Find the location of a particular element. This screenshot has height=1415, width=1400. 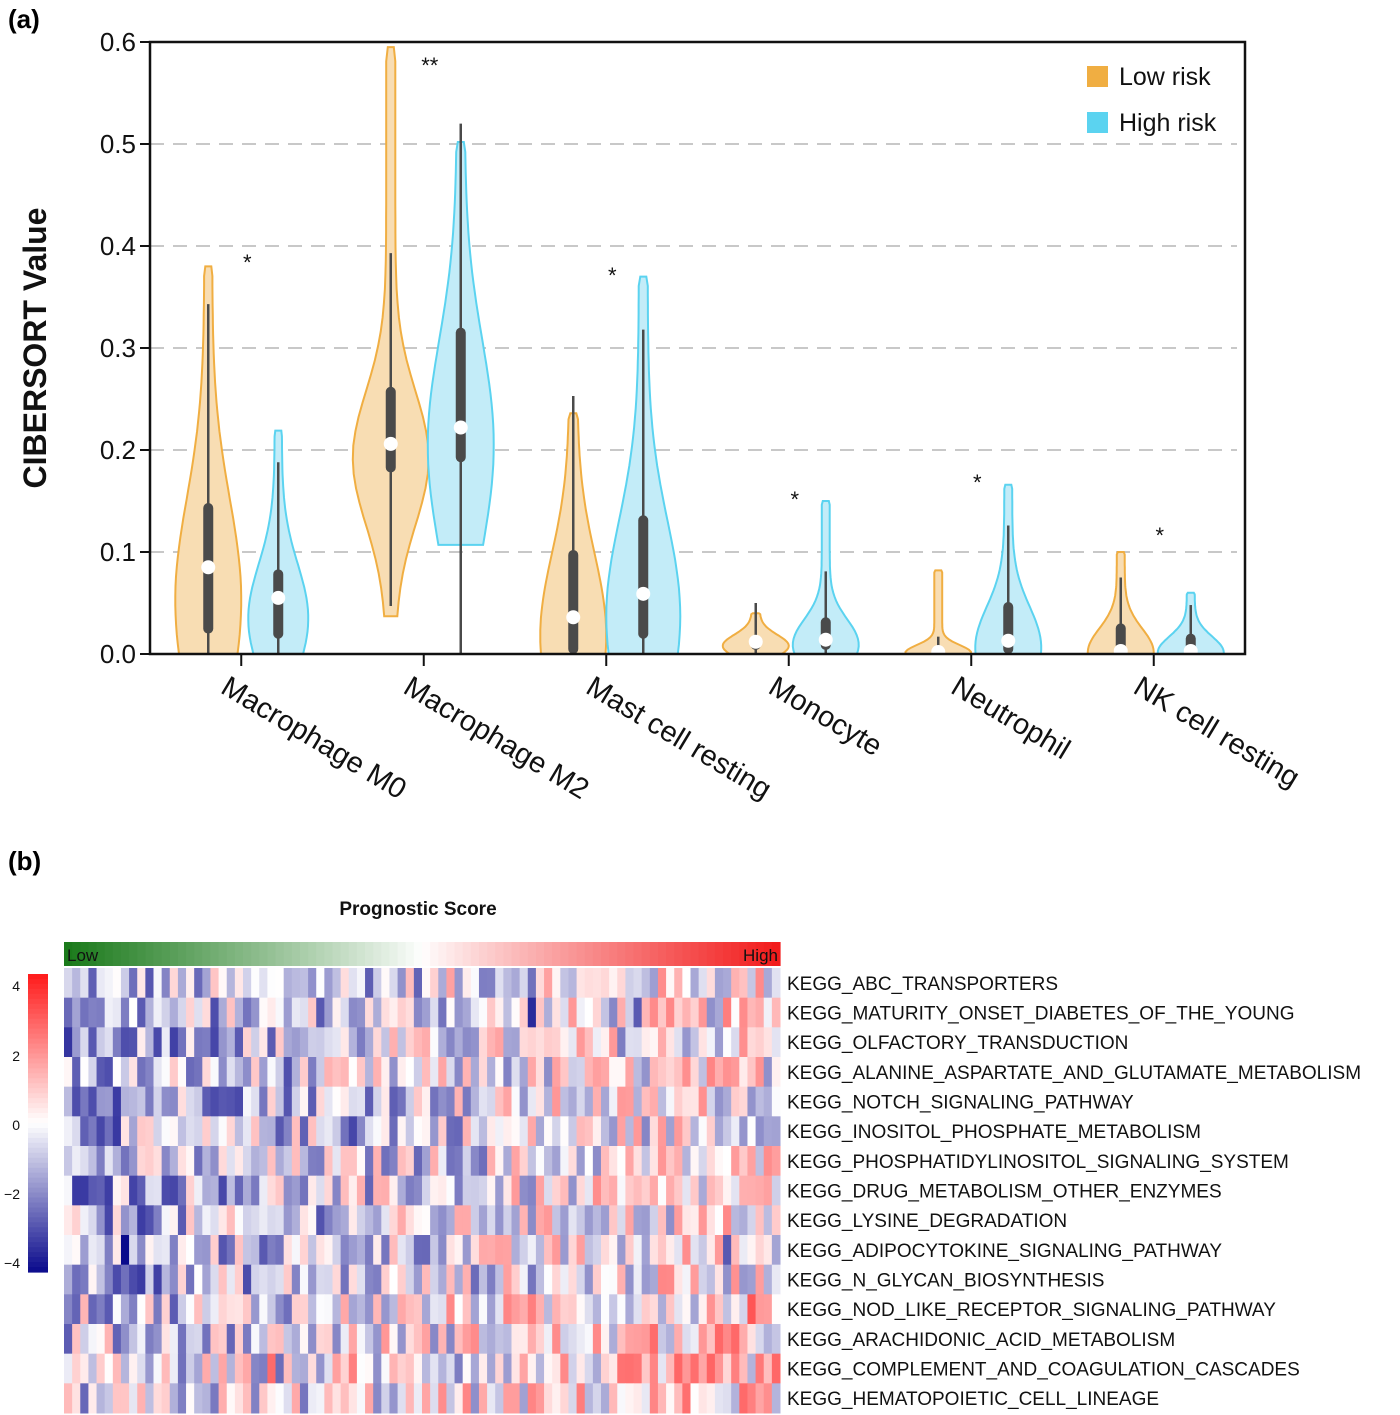

heatmap-row-label: KEGG_NOTCH_SIGNALING_PATHWAY is located at coordinates (960, 1103).